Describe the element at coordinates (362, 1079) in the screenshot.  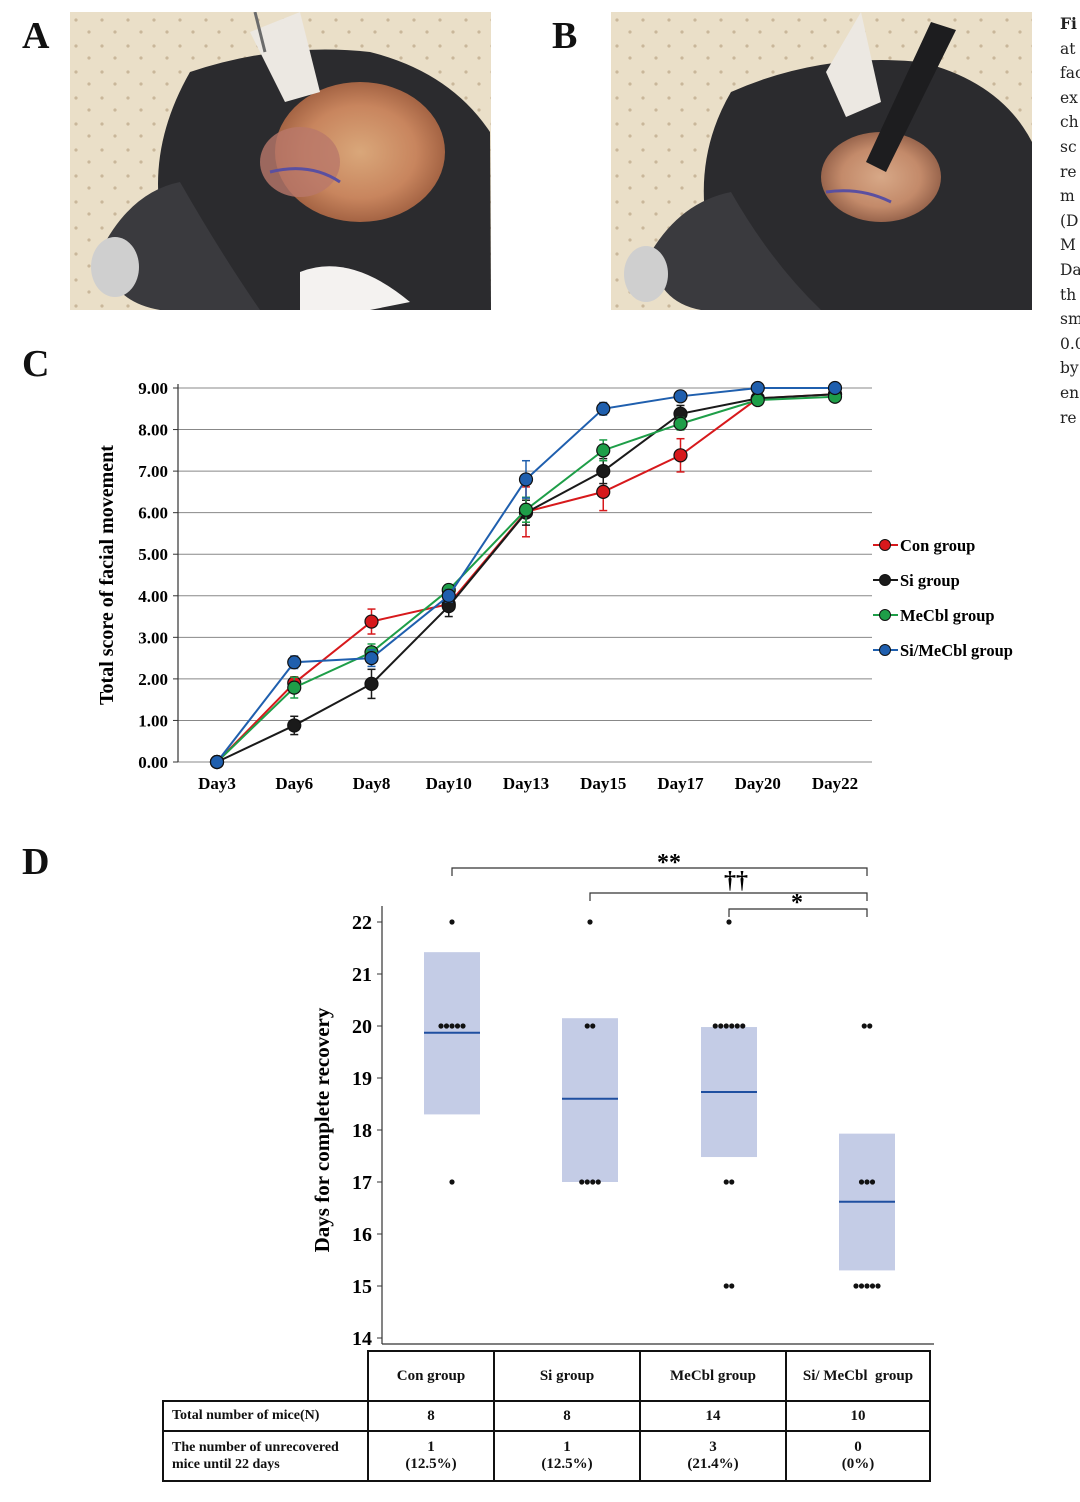
I see `y-tick-label: 19` at that location.